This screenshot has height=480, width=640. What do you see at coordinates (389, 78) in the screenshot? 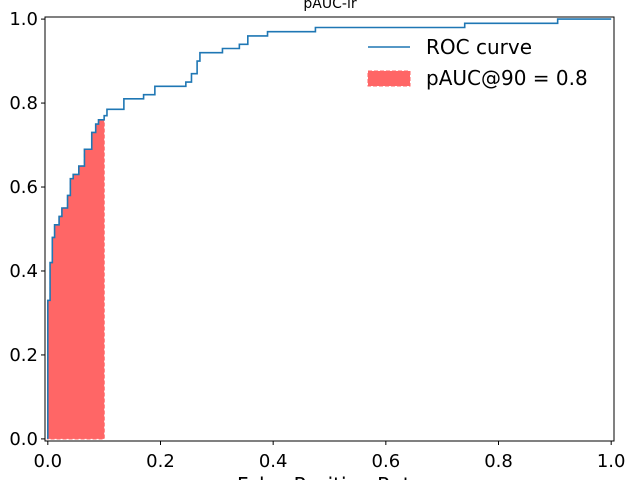
I see `legend-patch` at bounding box center [389, 78].